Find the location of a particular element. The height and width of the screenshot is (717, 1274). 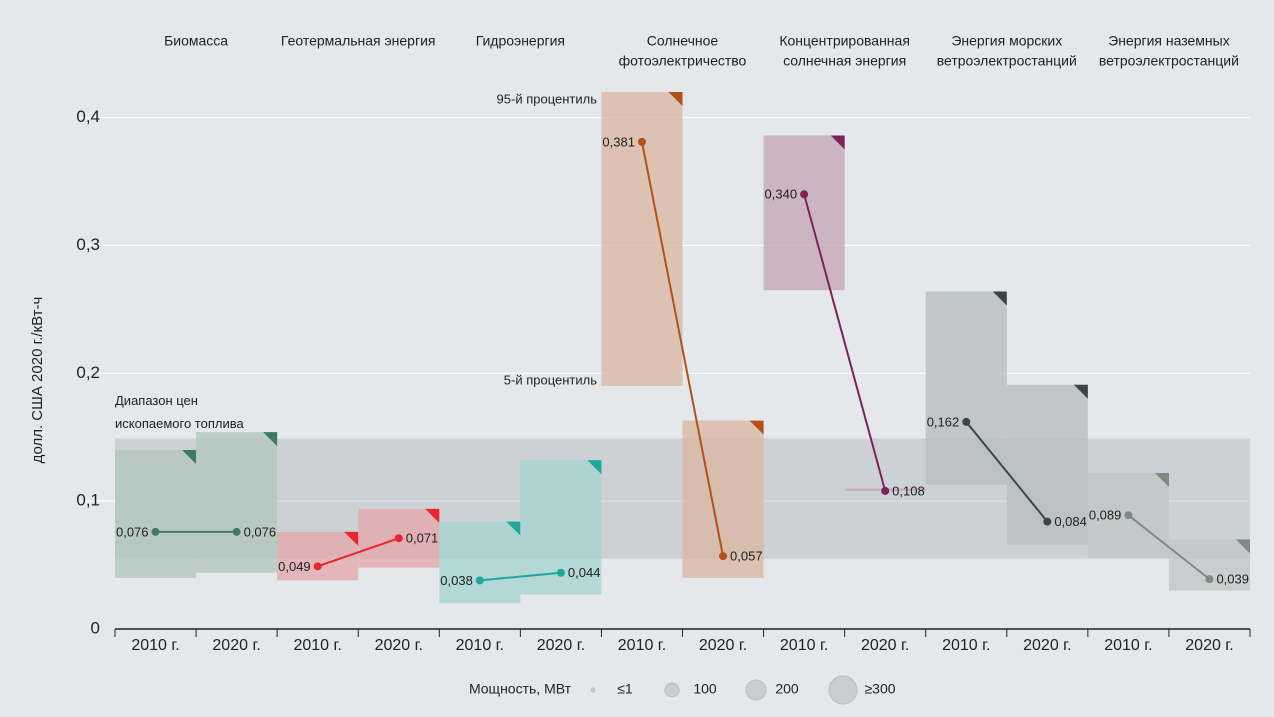

value-label: 0,340 is located at coordinates (781, 194).